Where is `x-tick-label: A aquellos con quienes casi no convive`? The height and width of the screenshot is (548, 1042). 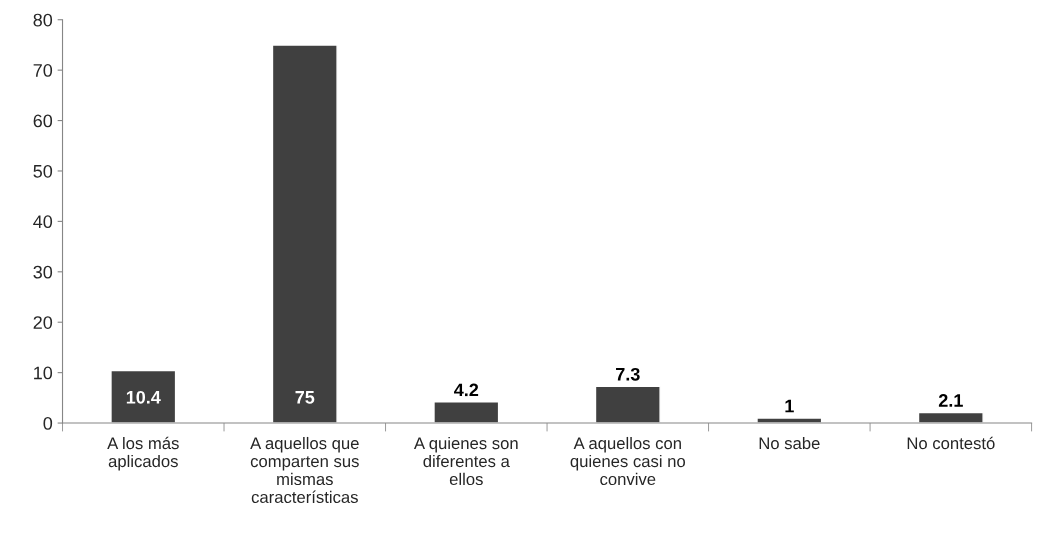
x-tick-label: A aquellos con quienes casi no convive is located at coordinates (628, 461).